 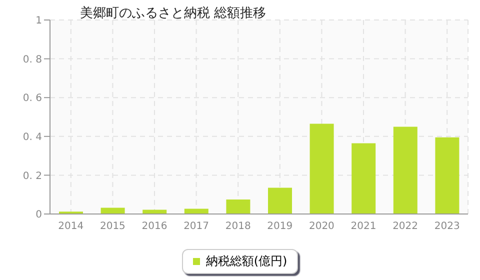 I want to click on x-tick-label: 2018, so click(x=238, y=226).